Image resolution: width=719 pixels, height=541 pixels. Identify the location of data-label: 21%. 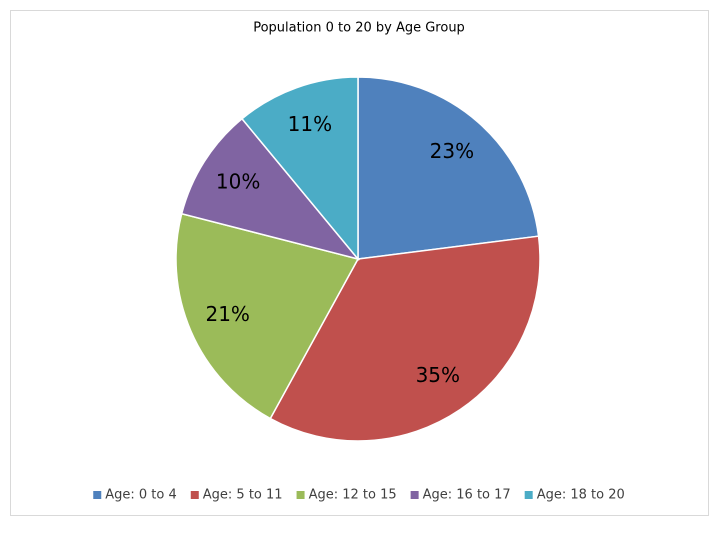
(227, 314).